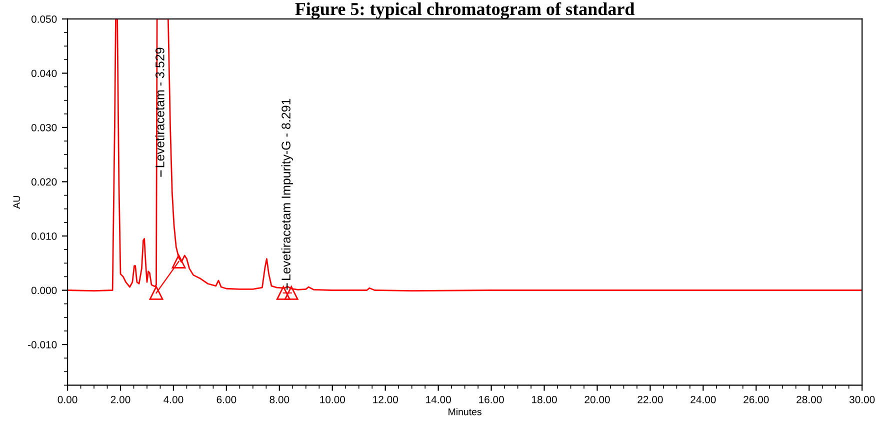 The image size is (877, 421). What do you see at coordinates (756, 400) in the screenshot?
I see `x-tick-label: 26.00` at bounding box center [756, 400].